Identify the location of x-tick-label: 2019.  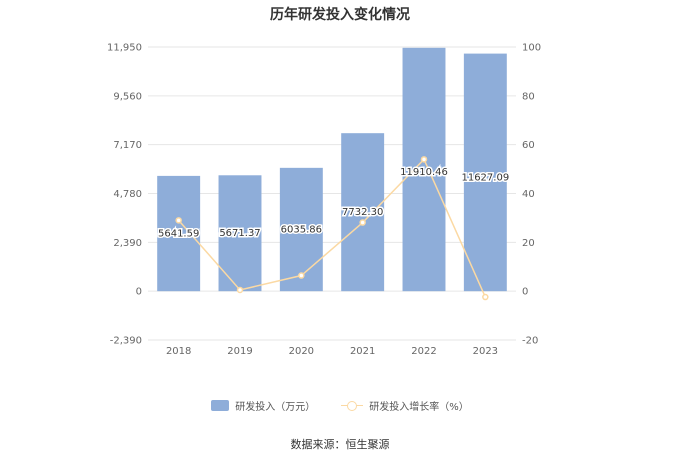
(239, 351).